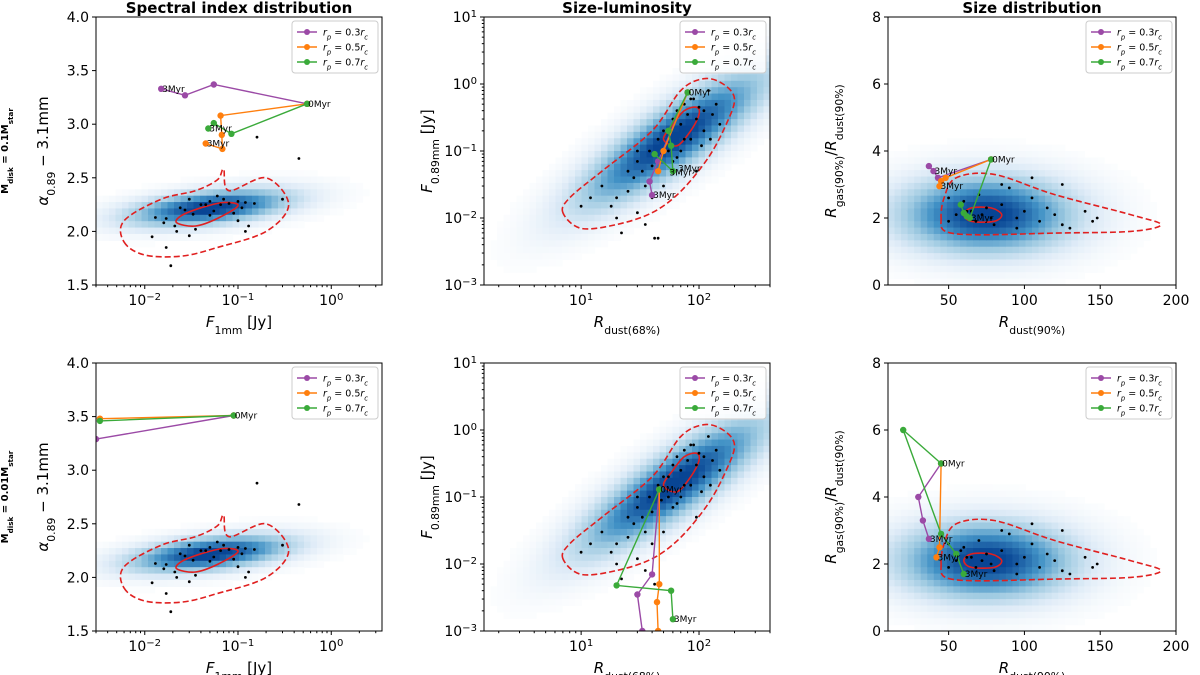  I want to click on x-tick-label: 100, so click(1024, 647).